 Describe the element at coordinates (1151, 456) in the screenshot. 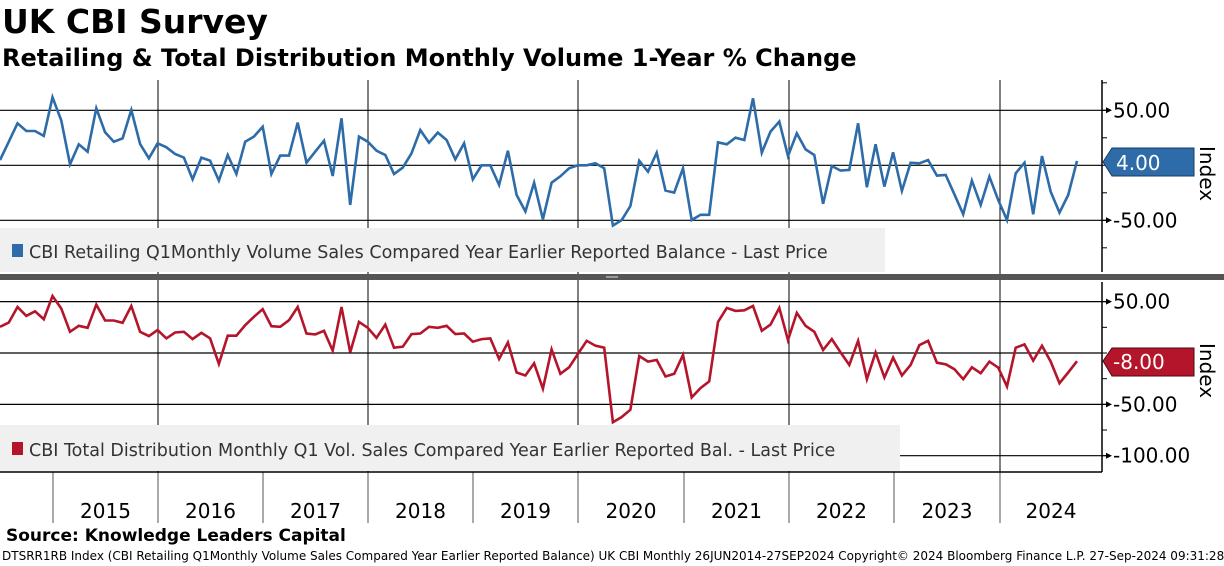

I see `y-tick-label: -100.00` at that location.